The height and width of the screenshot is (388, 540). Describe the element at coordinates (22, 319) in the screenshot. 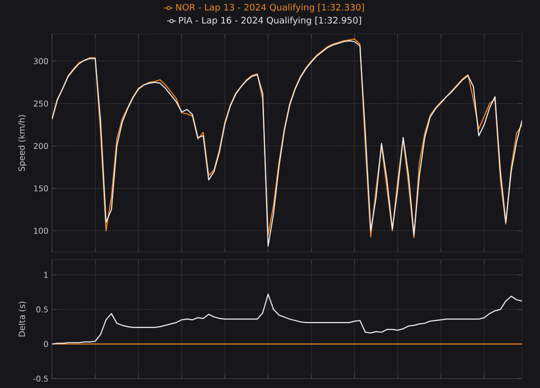

I see `y-axis-title: Delta (s)` at that location.